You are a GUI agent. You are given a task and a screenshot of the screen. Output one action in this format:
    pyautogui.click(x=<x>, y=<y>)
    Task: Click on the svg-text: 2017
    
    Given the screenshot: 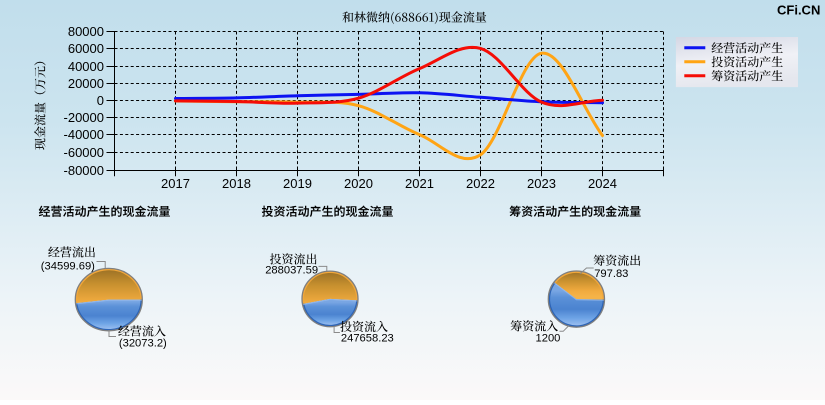 What is the action you would take?
    pyautogui.click(x=175, y=183)
    